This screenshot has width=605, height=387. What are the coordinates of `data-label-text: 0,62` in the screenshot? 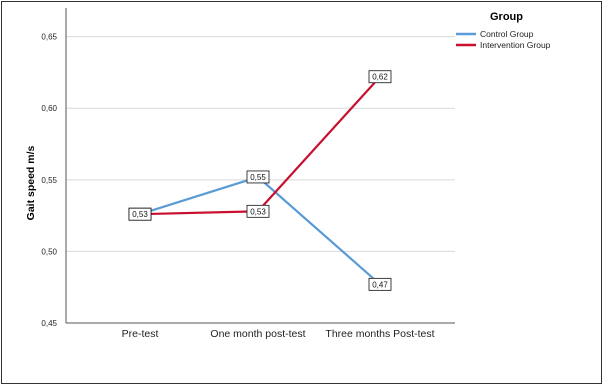 It's located at (380, 77).